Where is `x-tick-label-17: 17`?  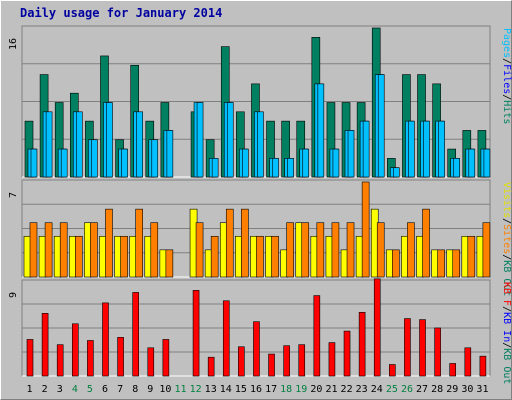
x-tick-label-17: 17 is located at coordinates (271, 389).